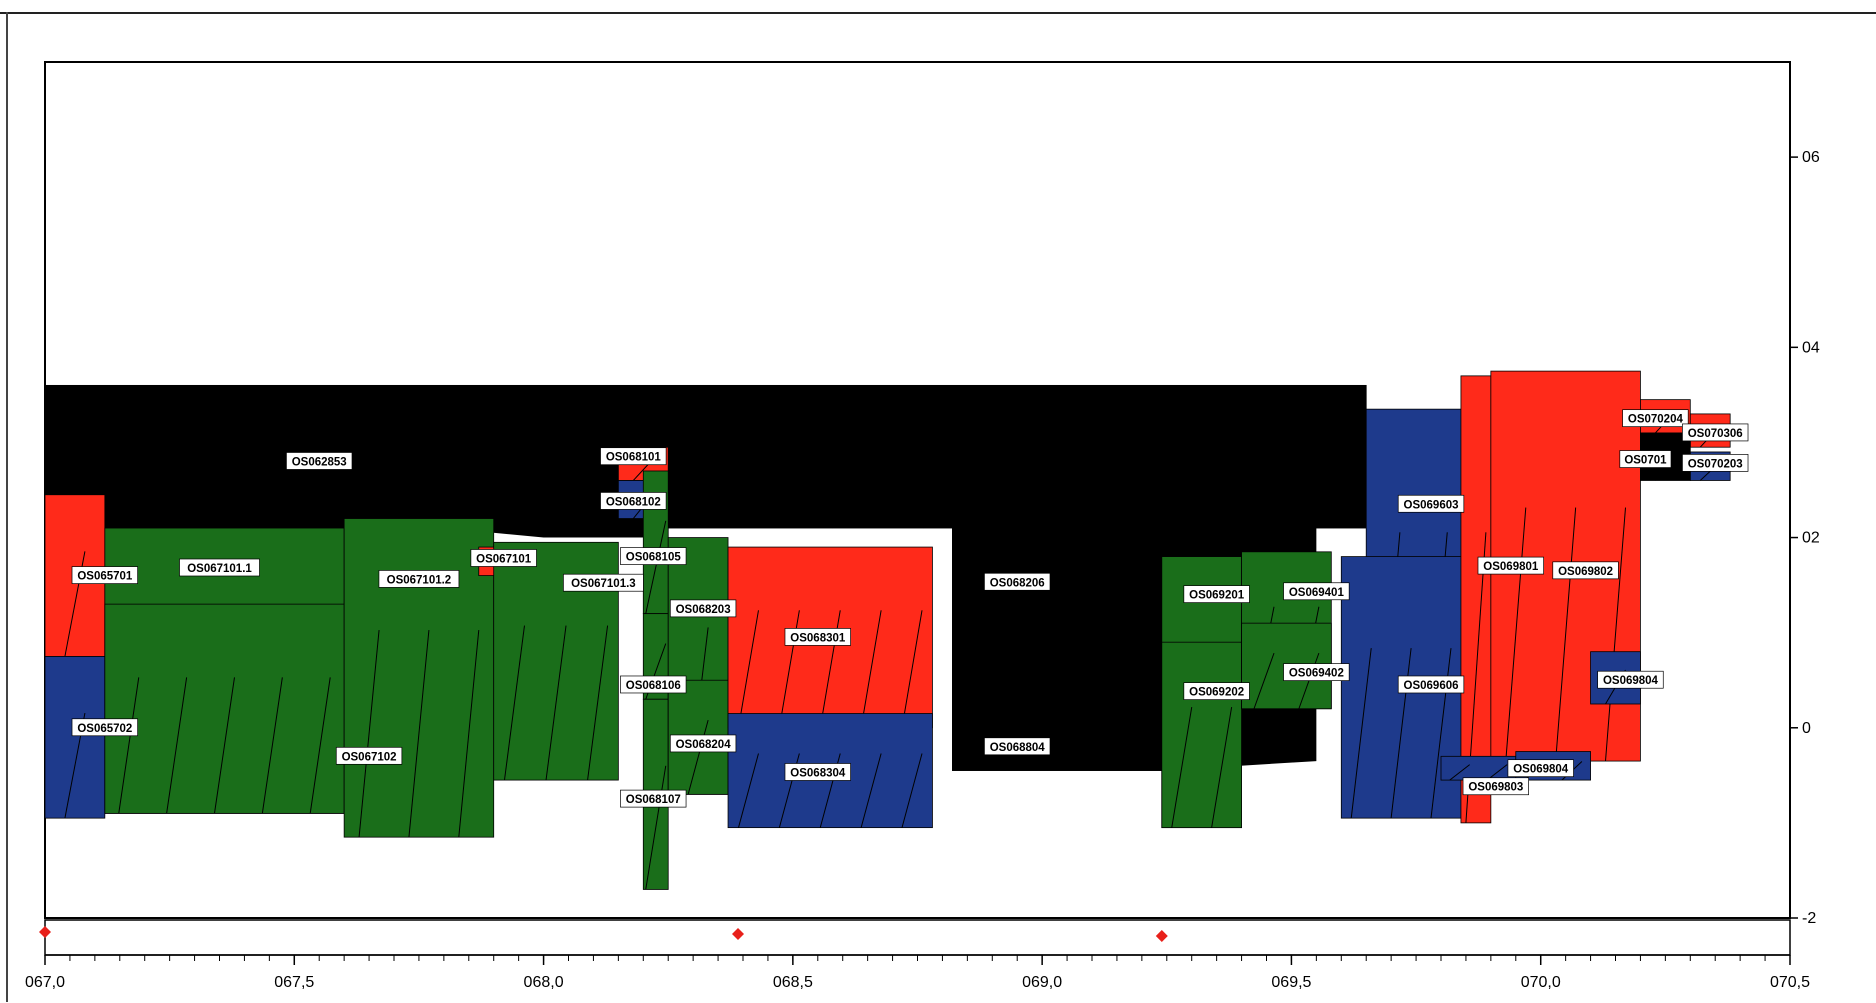 Image resolution: width=1876 pixels, height=1003 pixels. Describe the element at coordinates (1811, 538) in the screenshot. I see `y-tick-label: 02` at that location.